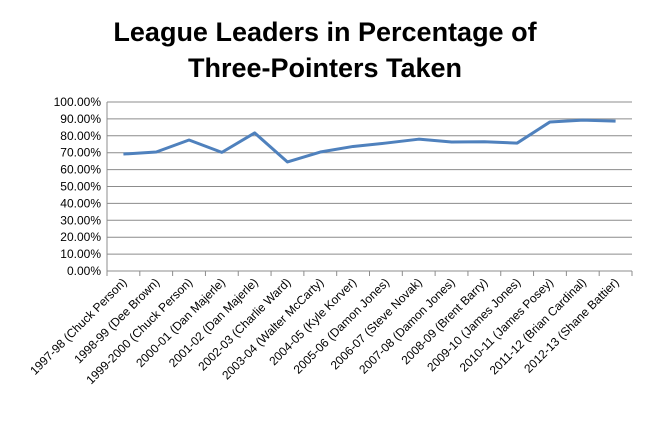  What do you see at coordinates (78, 102) in the screenshot?
I see `y-tick-label: 100.00%` at bounding box center [78, 102].